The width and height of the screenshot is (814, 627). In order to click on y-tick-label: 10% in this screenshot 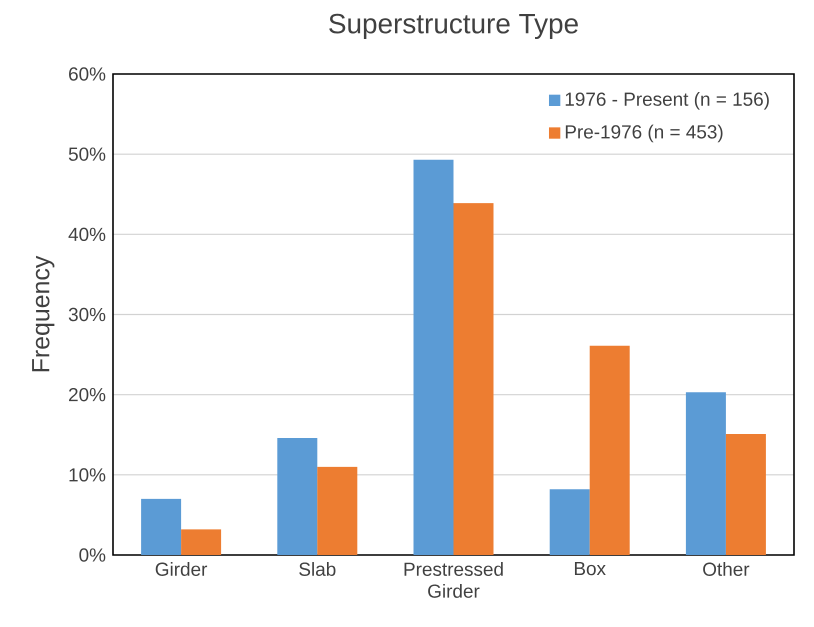, I will do `click(88, 475)`.